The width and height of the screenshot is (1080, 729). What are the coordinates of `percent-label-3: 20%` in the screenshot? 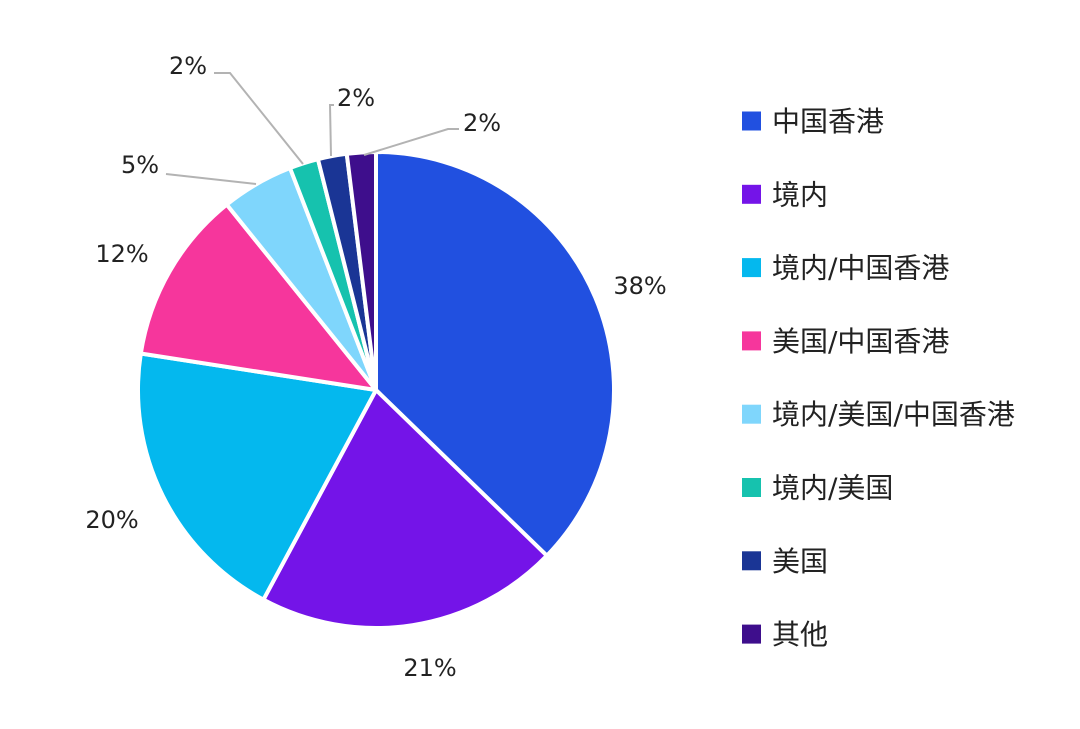 It's located at (111, 520).